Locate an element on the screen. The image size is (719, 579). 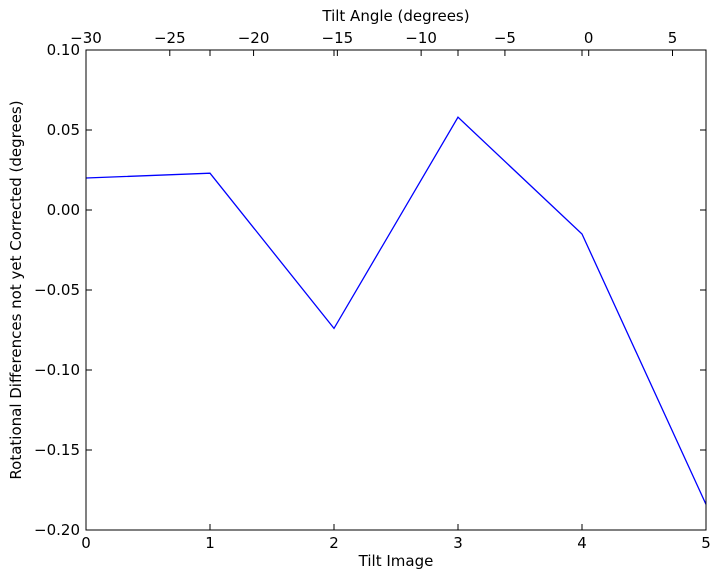
y-tick-label: −0.10 is located at coordinates (57, 370).